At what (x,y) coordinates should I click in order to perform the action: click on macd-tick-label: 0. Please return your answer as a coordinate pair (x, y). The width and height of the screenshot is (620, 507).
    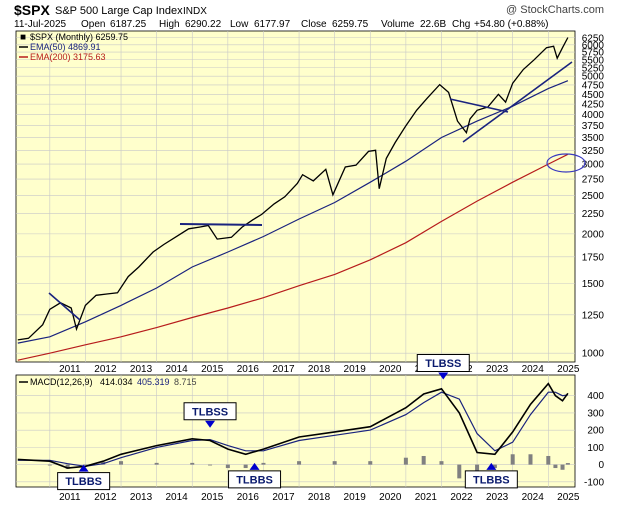
    Looking at the image, I should click on (601, 465).